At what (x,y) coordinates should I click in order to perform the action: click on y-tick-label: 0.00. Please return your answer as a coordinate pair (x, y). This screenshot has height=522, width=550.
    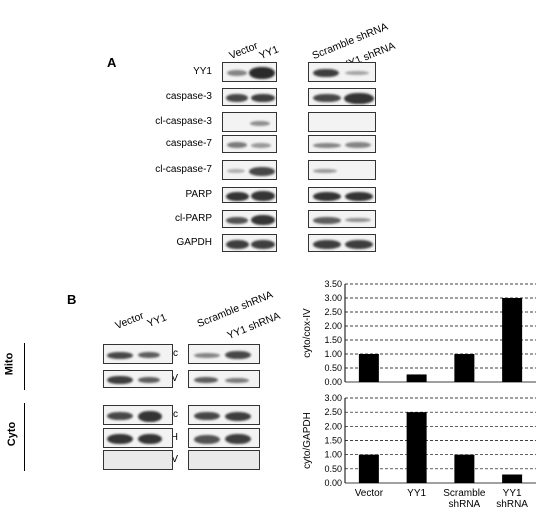
    Looking at the image, I should click on (333, 483).